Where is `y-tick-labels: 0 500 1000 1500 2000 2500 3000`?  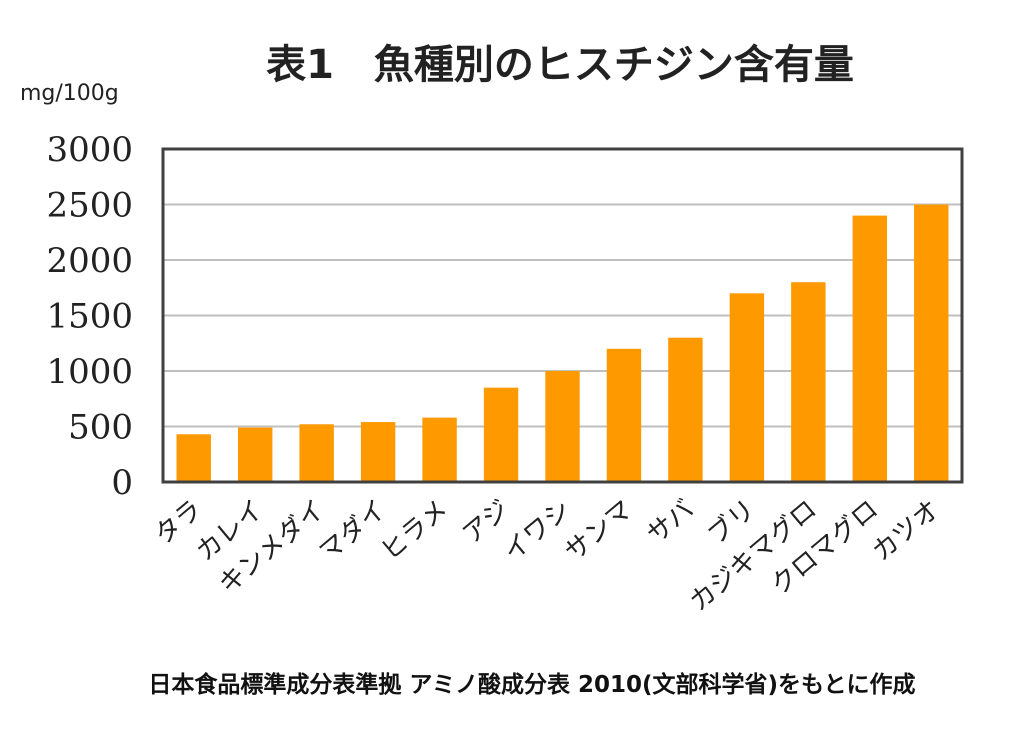 y-tick-labels: 0 500 1000 1500 2000 2500 3000 is located at coordinates (89, 316).